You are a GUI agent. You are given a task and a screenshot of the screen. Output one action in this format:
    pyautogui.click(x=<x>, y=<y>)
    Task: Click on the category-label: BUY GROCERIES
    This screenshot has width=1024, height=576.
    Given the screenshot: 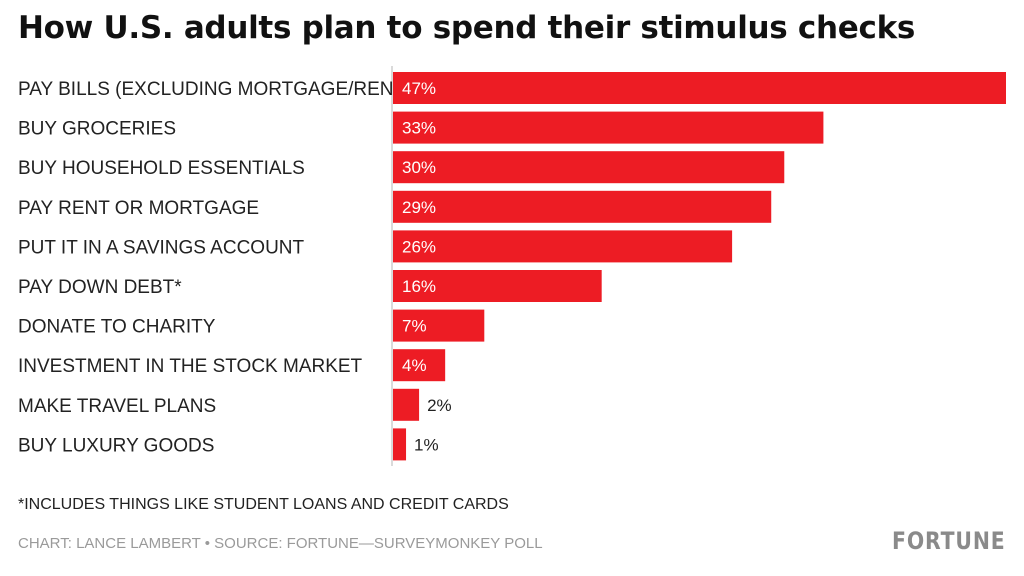 What is the action you would take?
    pyautogui.click(x=97, y=129)
    